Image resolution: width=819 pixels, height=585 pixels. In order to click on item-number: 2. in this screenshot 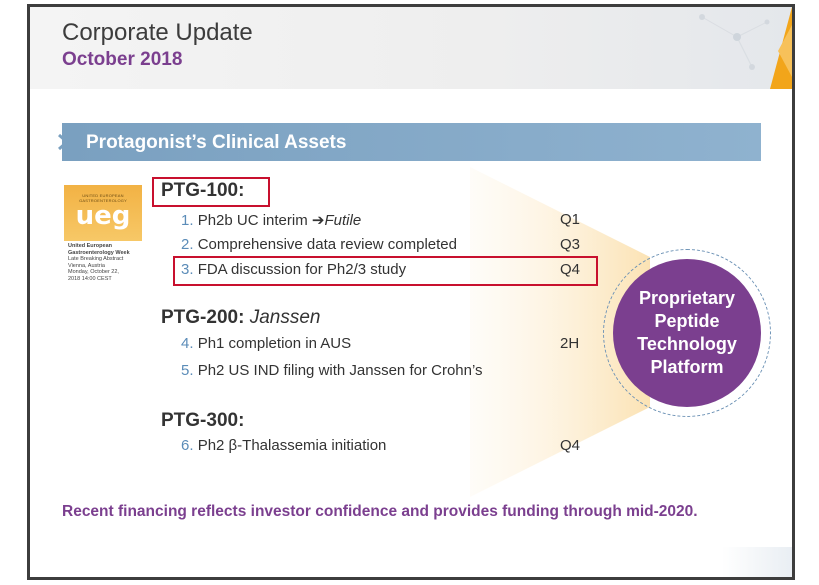, I will do `click(187, 244)`.